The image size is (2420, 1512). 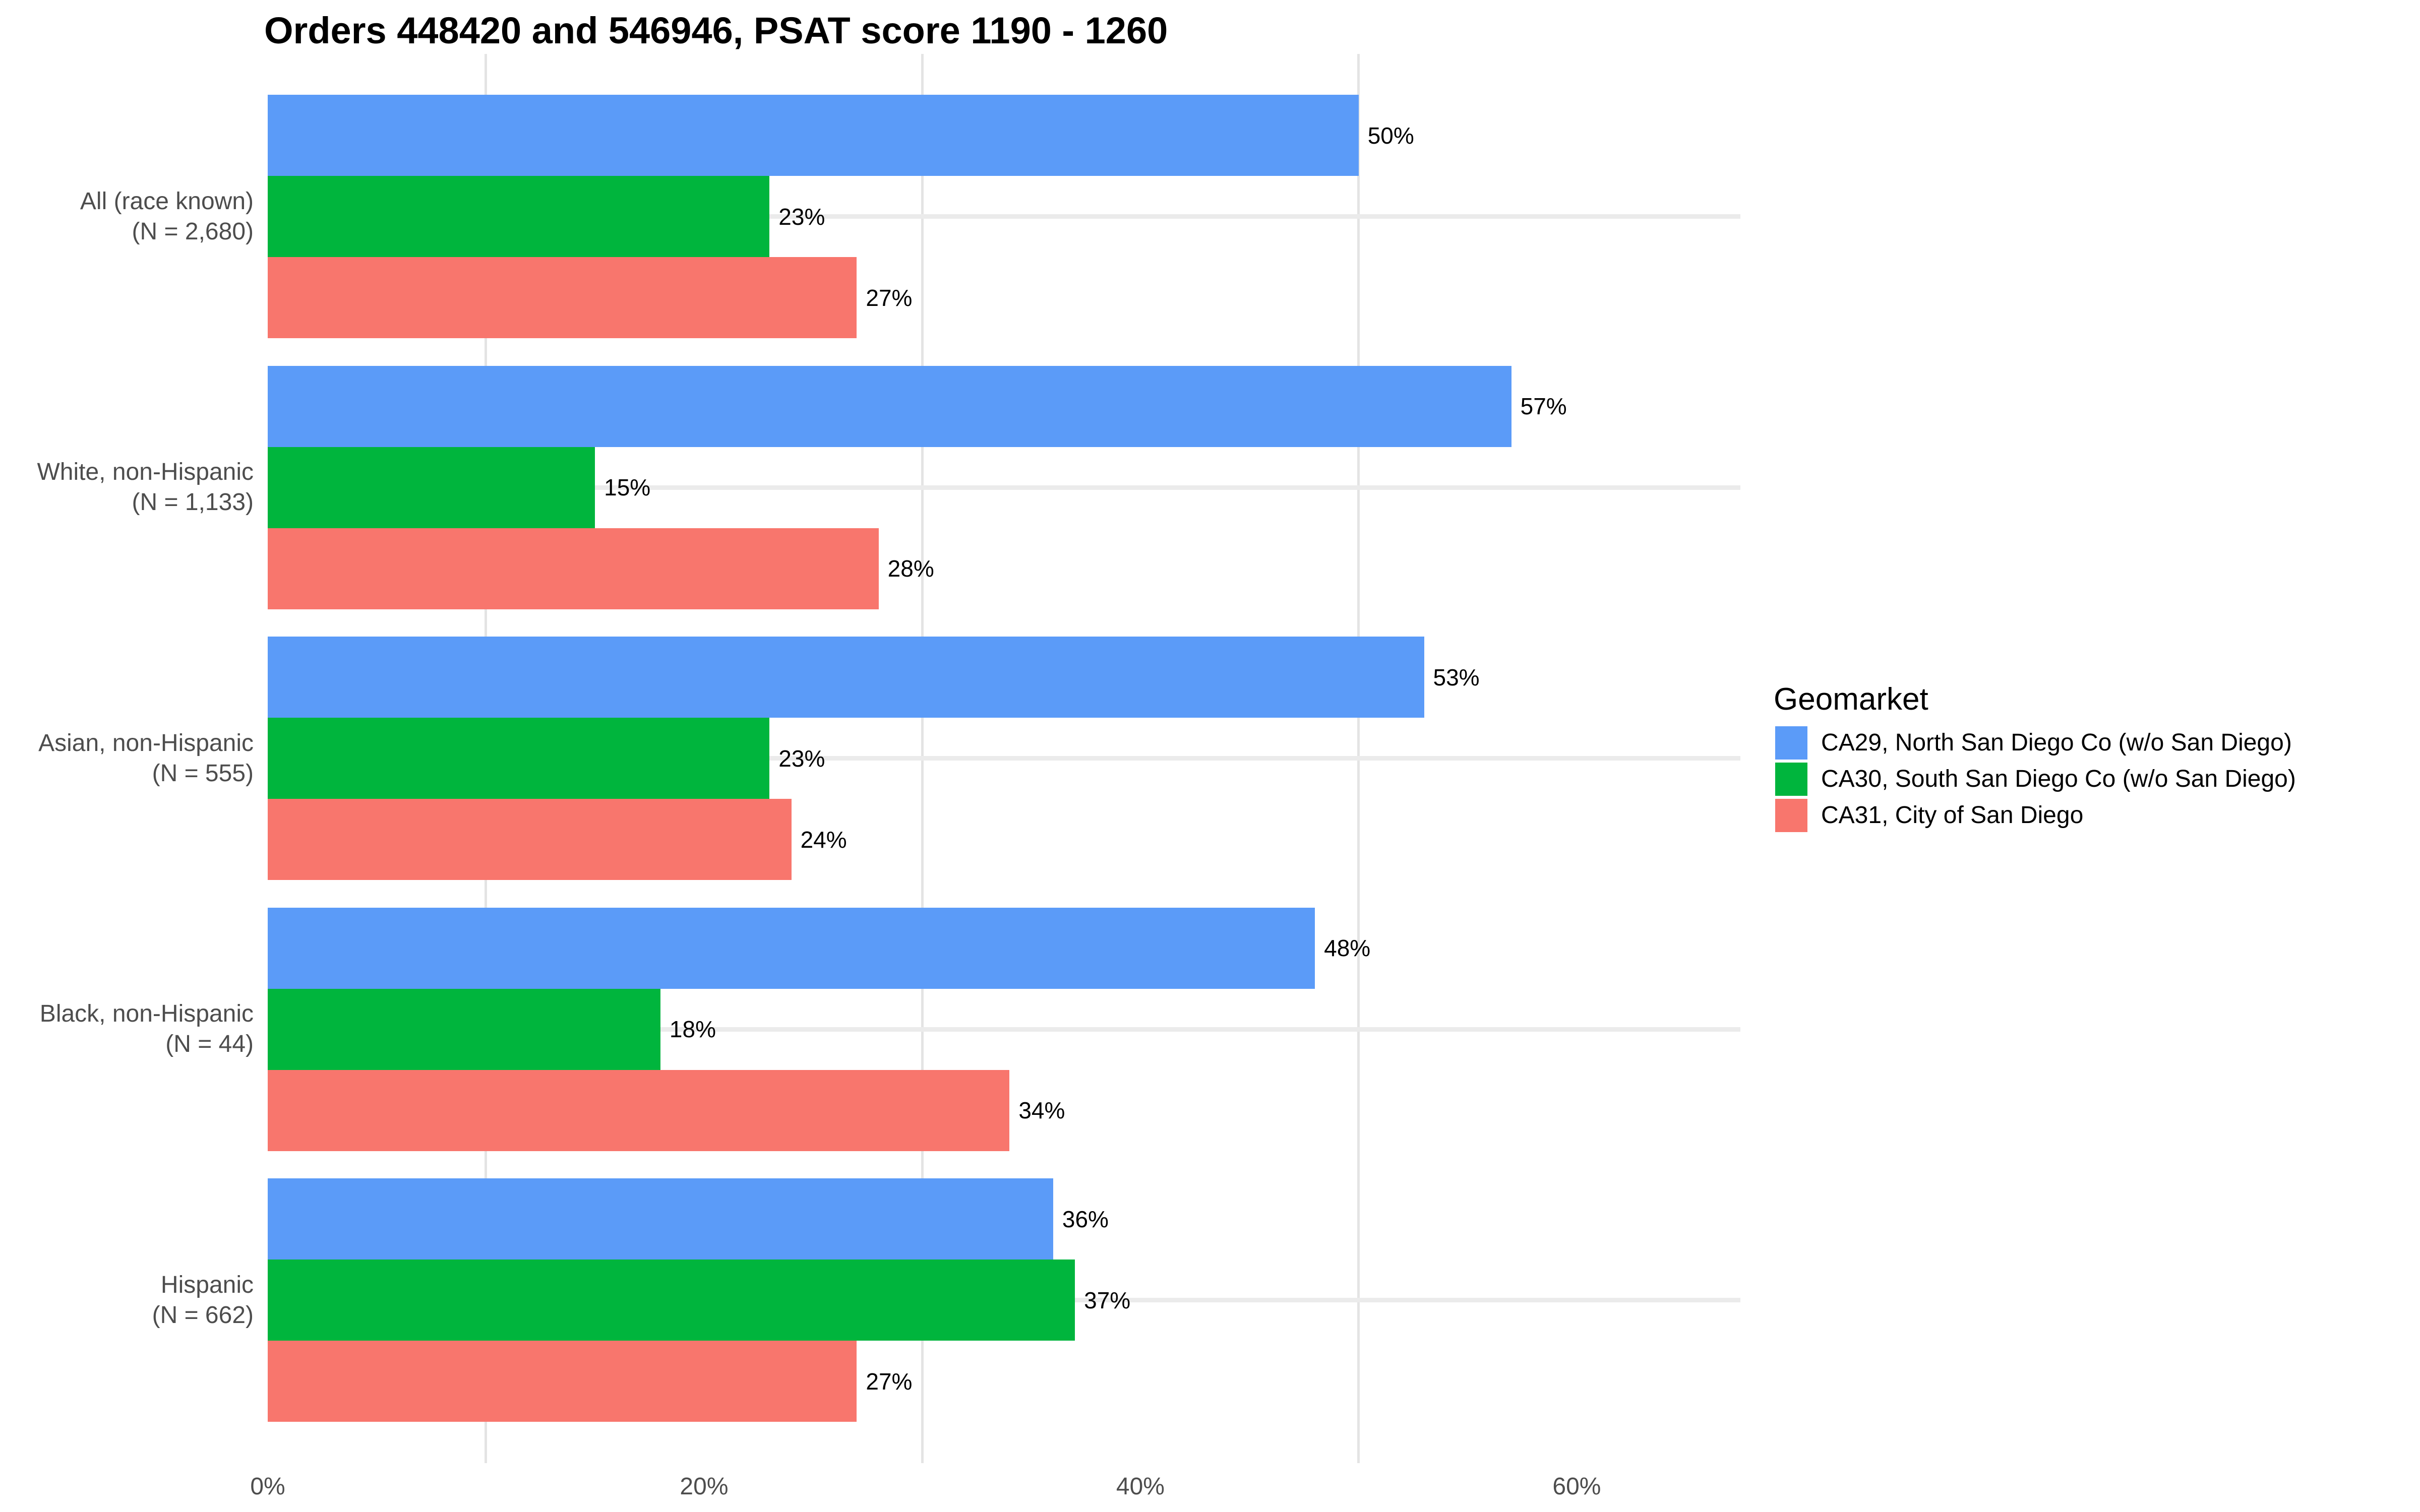 What do you see at coordinates (193, 502) in the screenshot?
I see `y-axis-label-line2: (N = 1,133)` at bounding box center [193, 502].